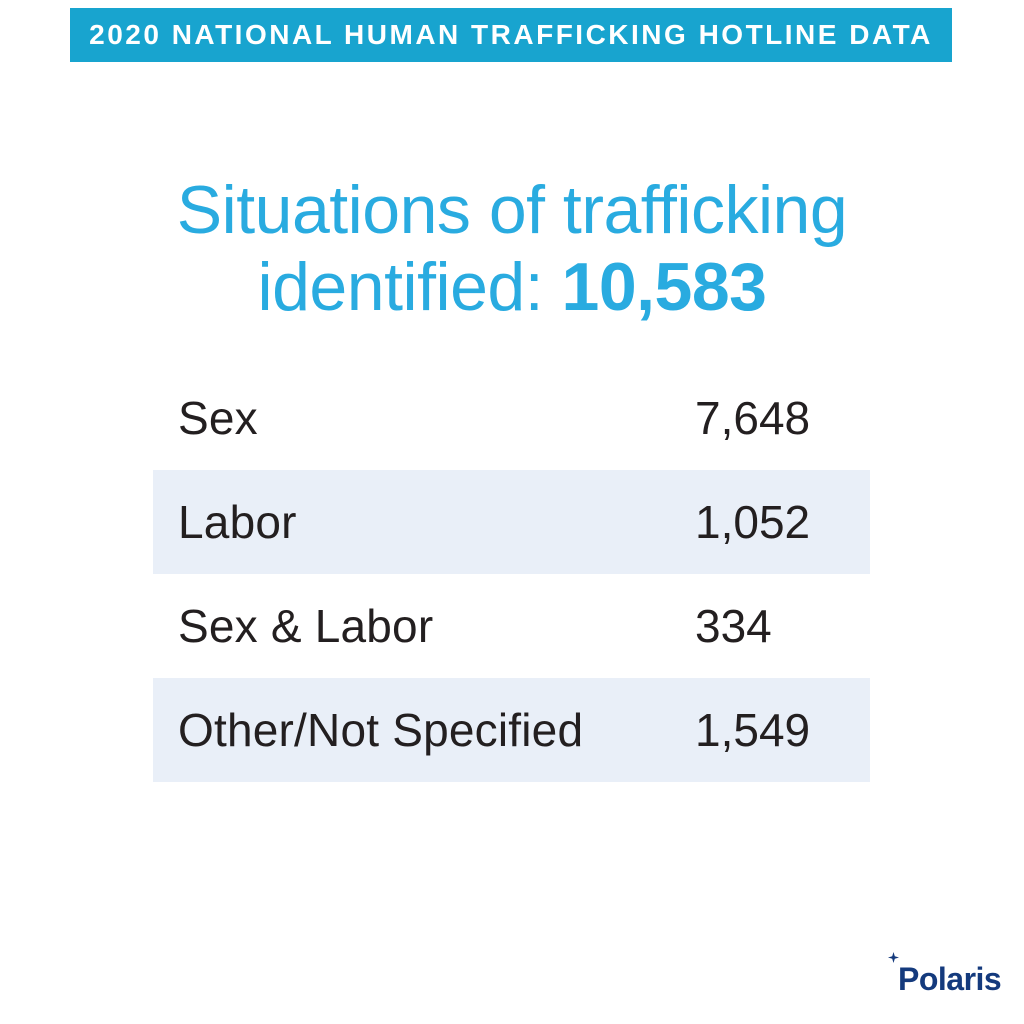 The image size is (1024, 1024). I want to click on title-line-1: Situations of trafficking, so click(512, 210).